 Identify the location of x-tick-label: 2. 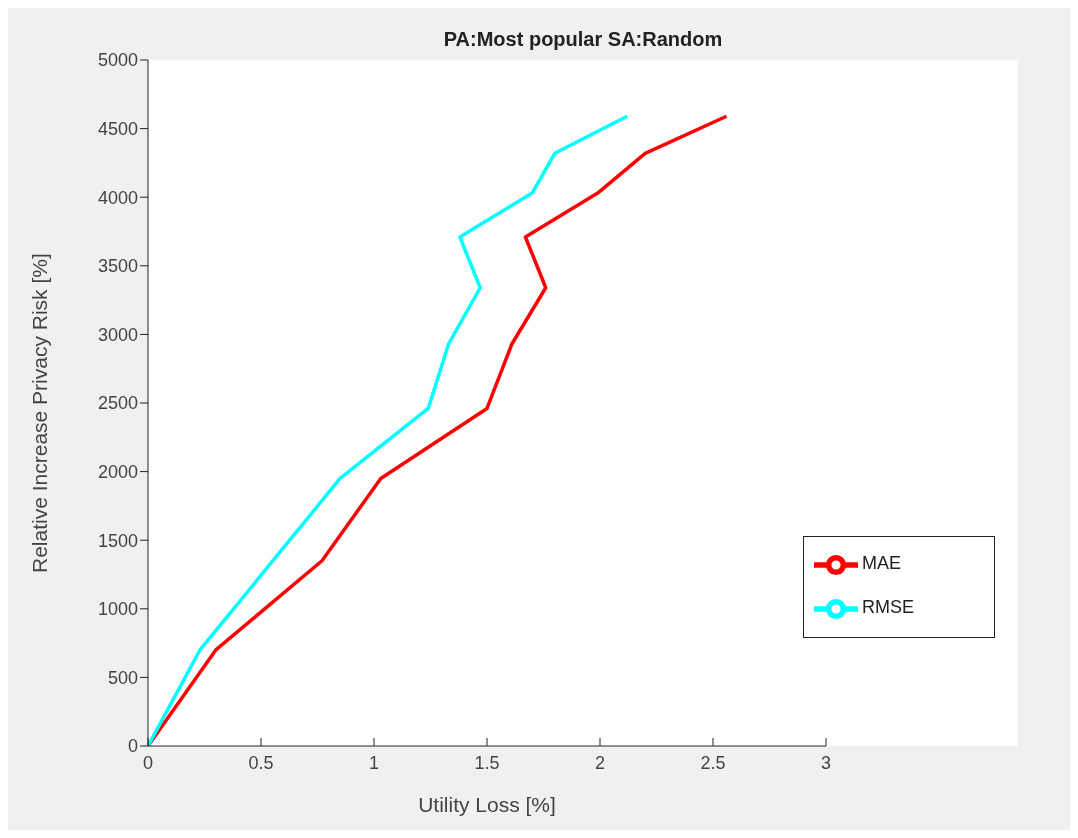
(600, 762).